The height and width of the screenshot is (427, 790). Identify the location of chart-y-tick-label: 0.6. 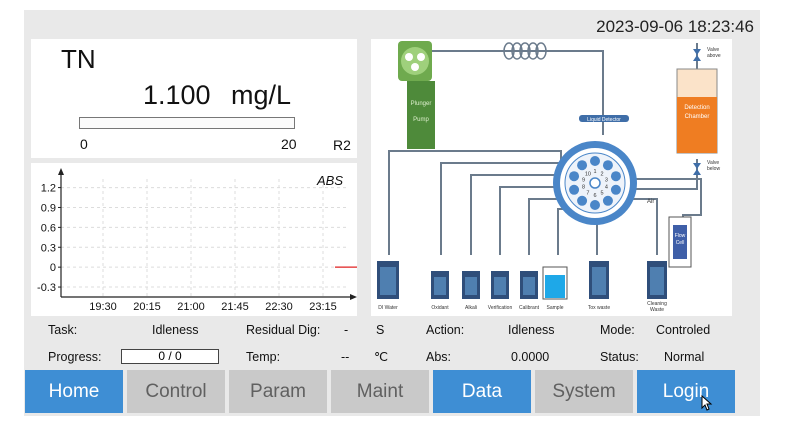
(48, 228).